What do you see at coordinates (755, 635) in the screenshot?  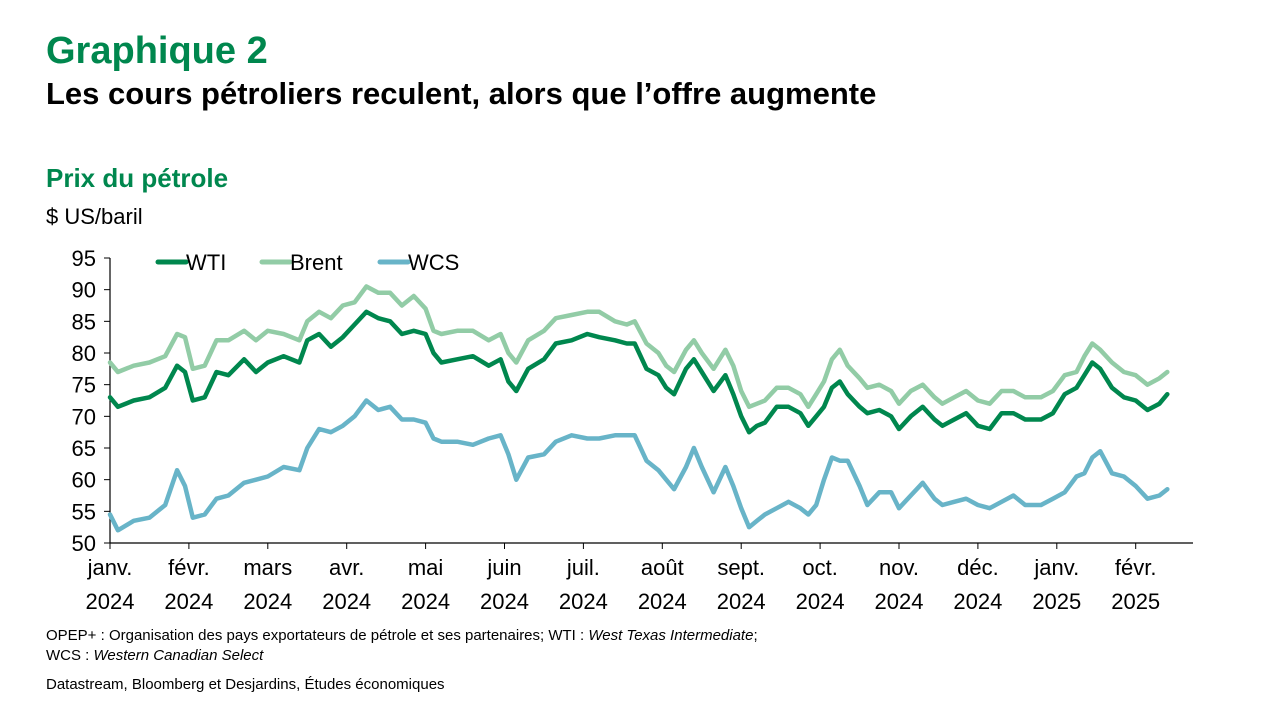 I see `notes-line-1-end: ;` at bounding box center [755, 635].